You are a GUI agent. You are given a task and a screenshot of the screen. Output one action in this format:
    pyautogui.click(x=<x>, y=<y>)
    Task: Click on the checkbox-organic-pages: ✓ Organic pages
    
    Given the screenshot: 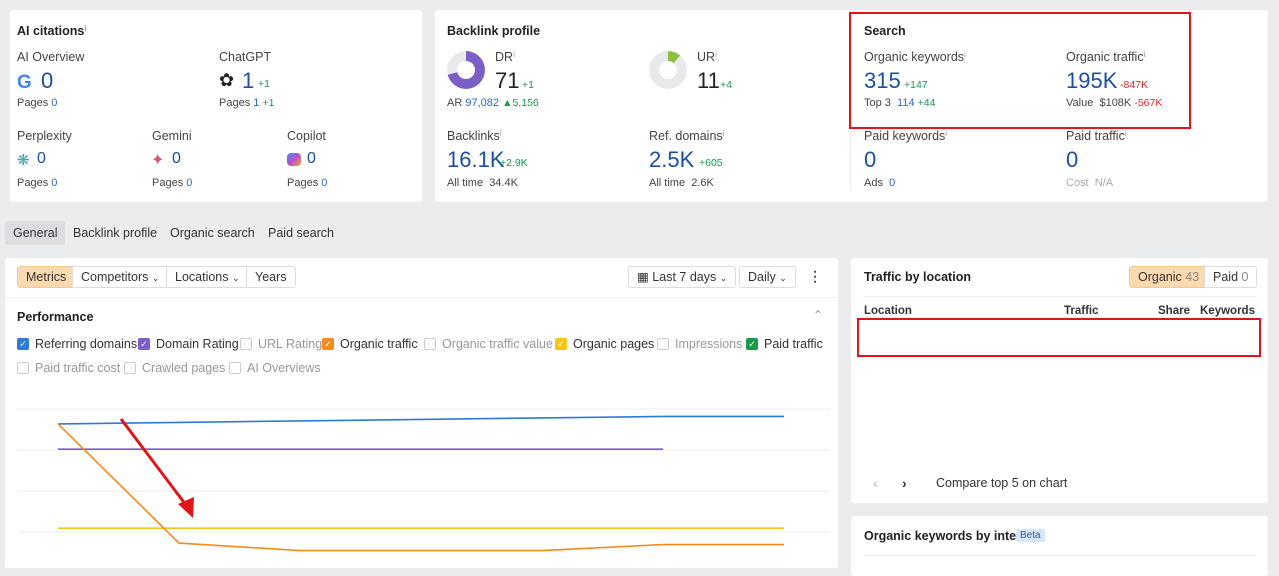 What is the action you would take?
    pyautogui.click(x=604, y=344)
    